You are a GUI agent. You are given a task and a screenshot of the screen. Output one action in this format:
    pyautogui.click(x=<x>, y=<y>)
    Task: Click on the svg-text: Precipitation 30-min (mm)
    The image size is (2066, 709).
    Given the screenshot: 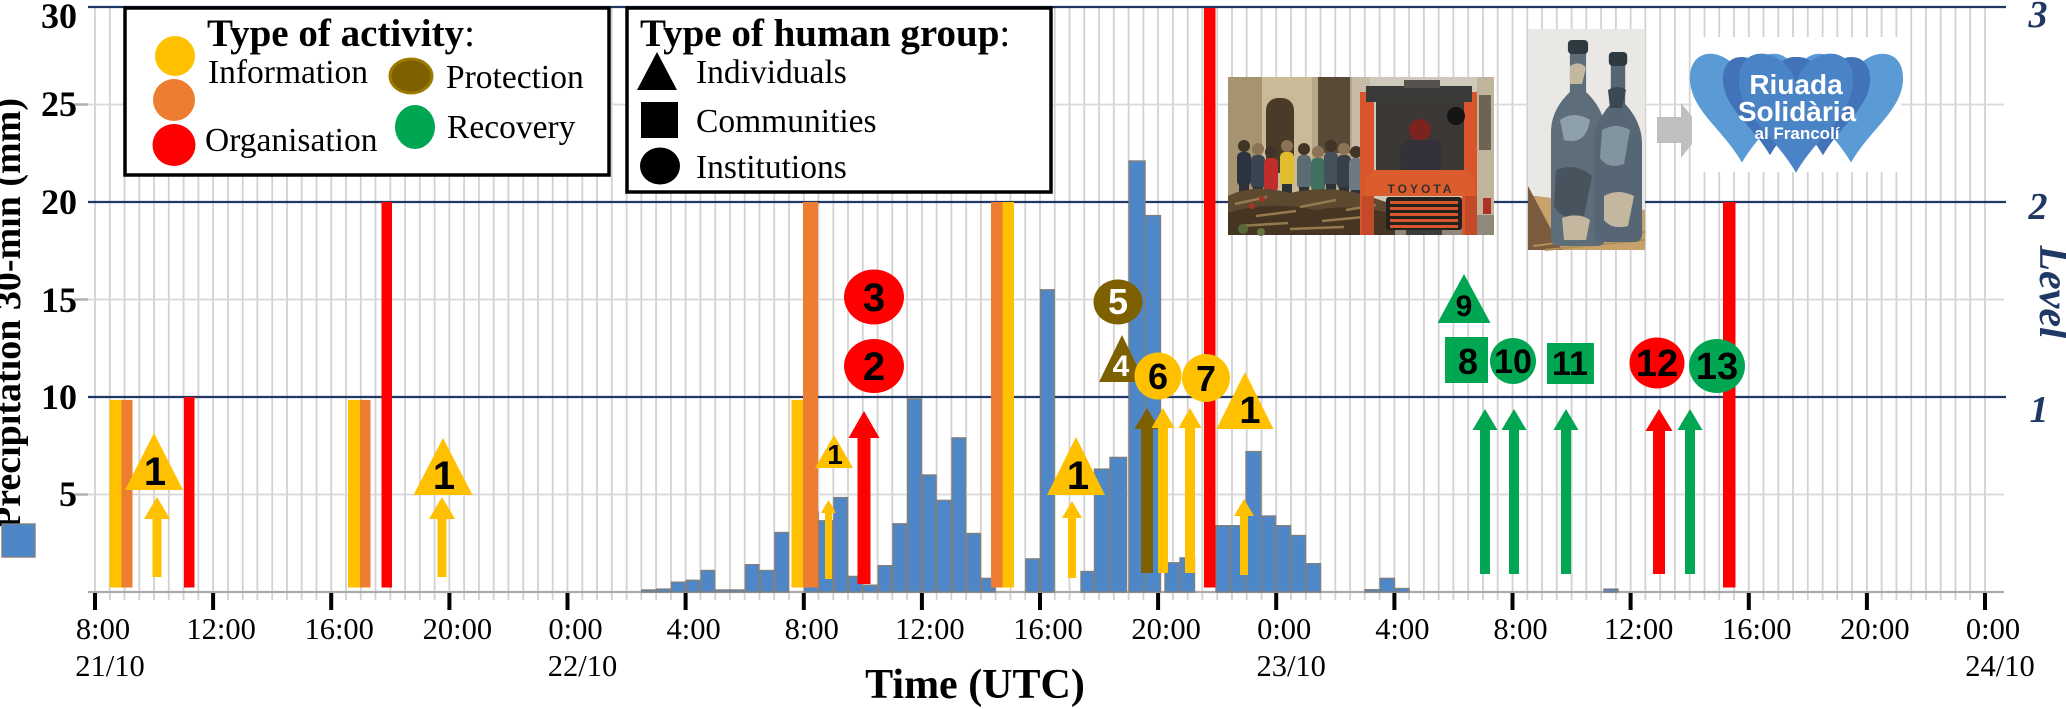 What is the action you would take?
    pyautogui.click(x=14, y=314)
    